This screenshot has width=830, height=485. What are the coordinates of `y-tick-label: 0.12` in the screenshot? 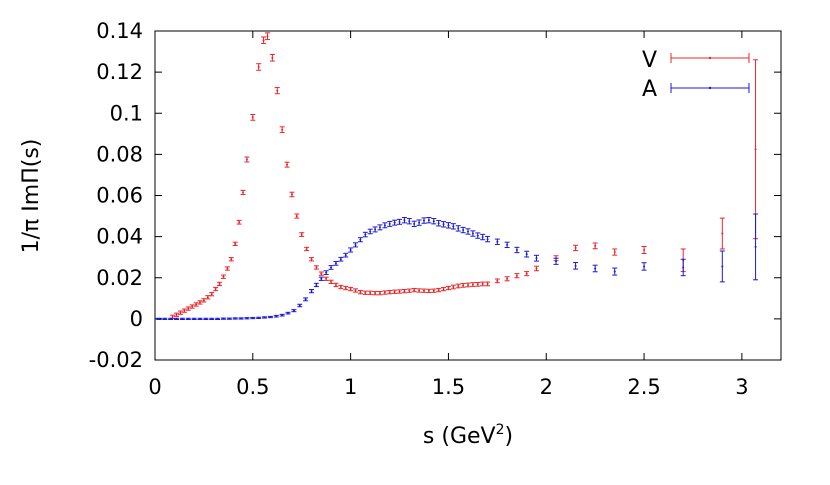 It's located at (119, 72).